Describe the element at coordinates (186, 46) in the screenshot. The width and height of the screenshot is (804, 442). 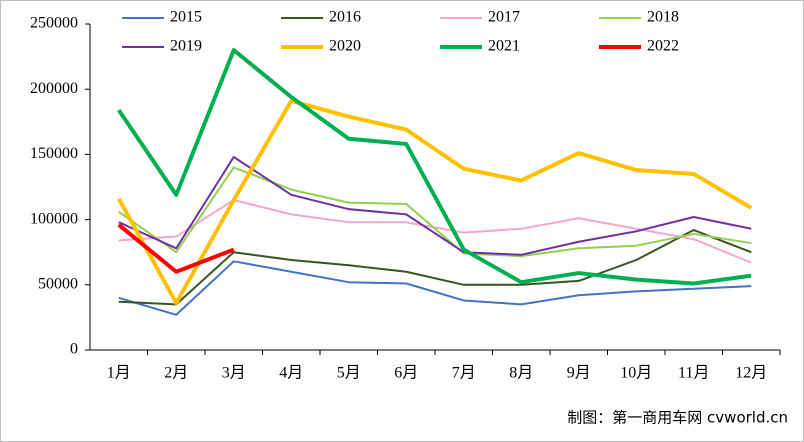
I see `legend-label: 2019` at that location.